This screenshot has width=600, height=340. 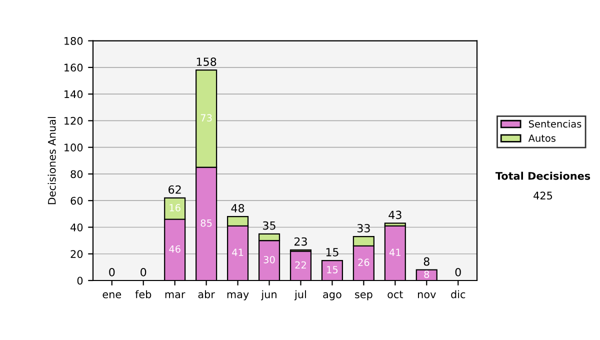 I want to click on data-label: 26, so click(x=364, y=262).